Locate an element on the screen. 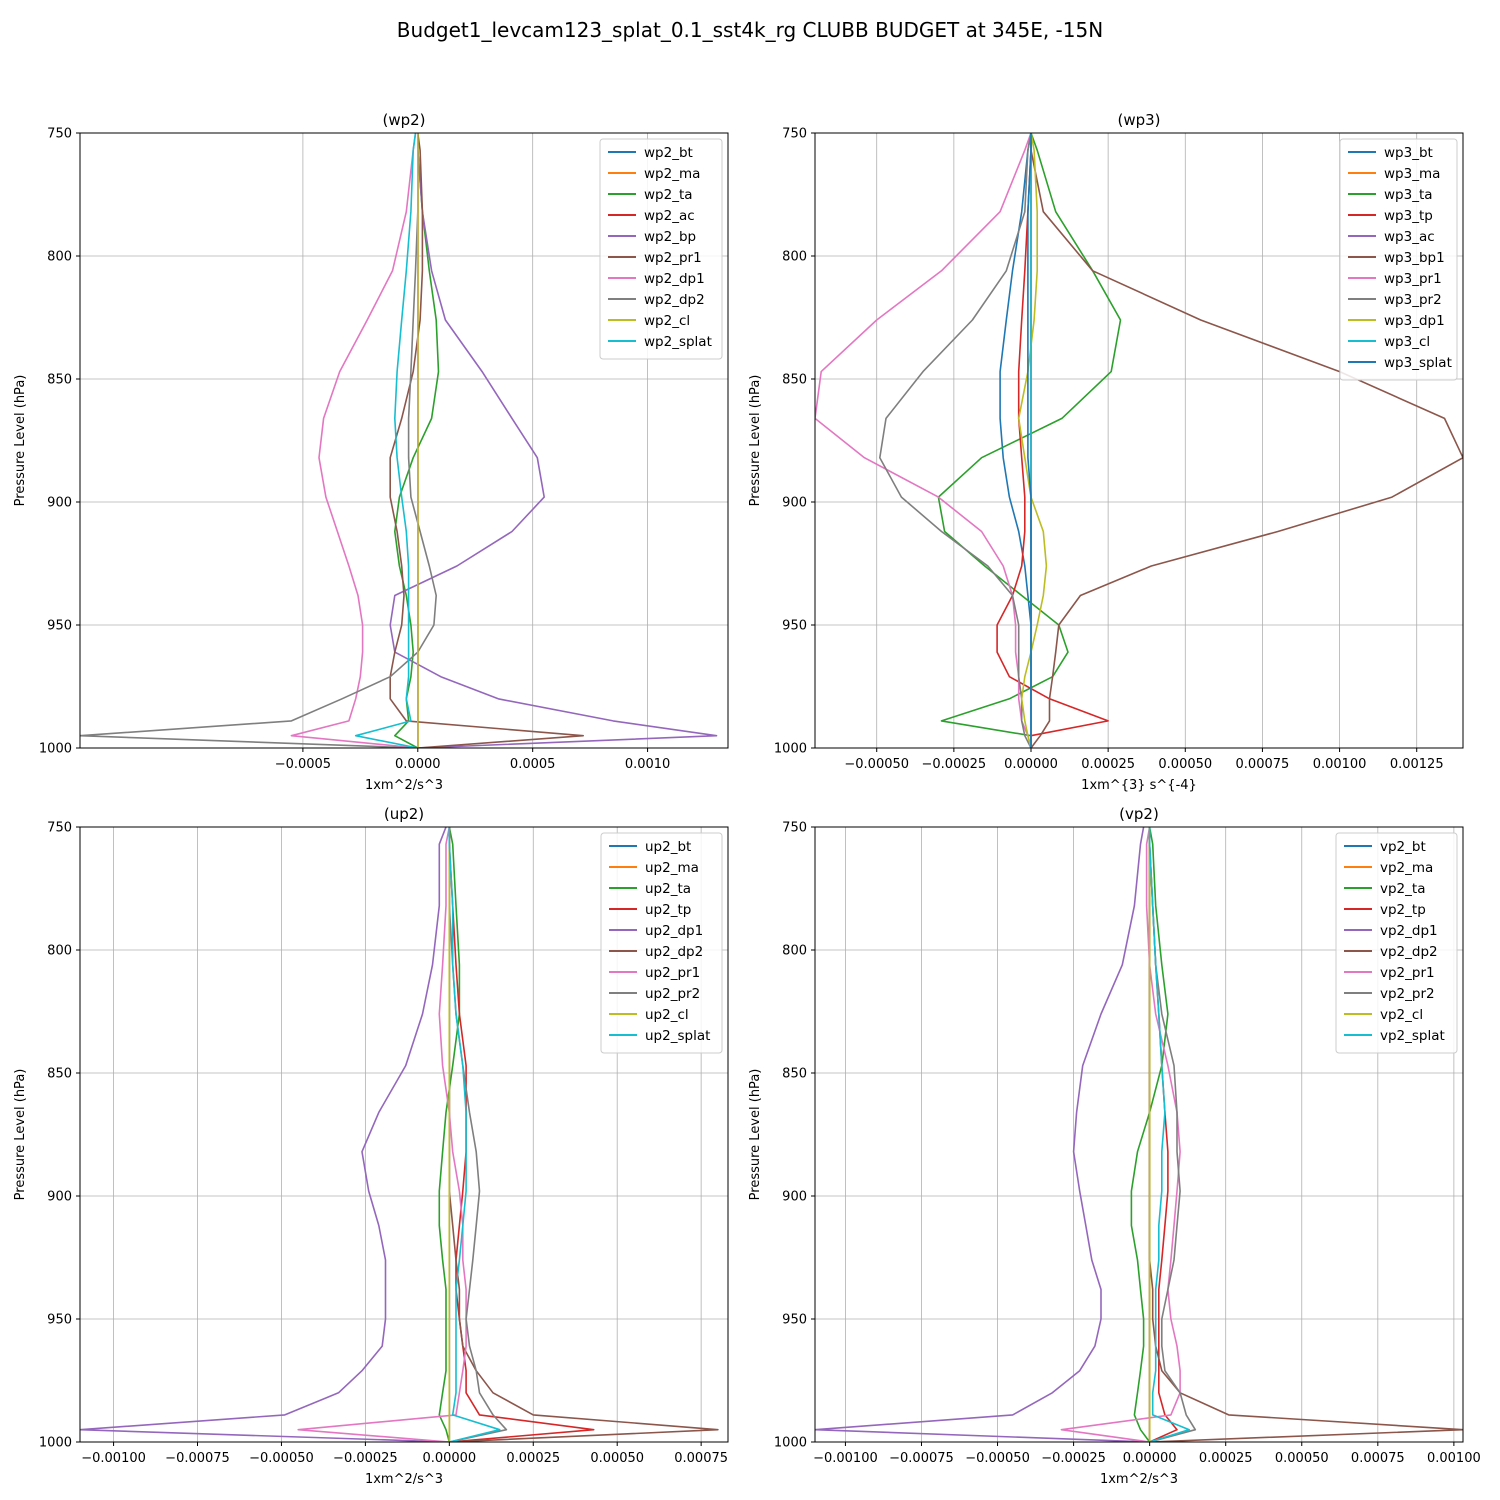  series-line-wp3_splat is located at coordinates (1029, 440).